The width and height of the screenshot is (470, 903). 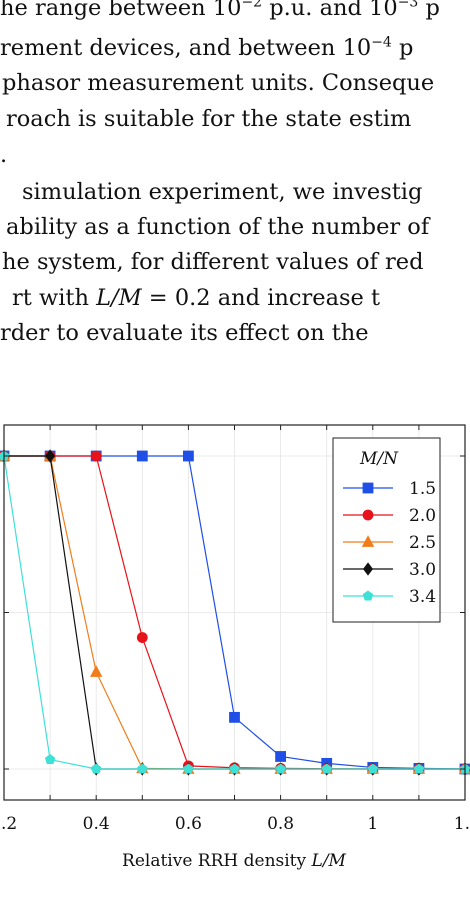 I want to click on x-tick-label: .2, so click(x=9, y=824).